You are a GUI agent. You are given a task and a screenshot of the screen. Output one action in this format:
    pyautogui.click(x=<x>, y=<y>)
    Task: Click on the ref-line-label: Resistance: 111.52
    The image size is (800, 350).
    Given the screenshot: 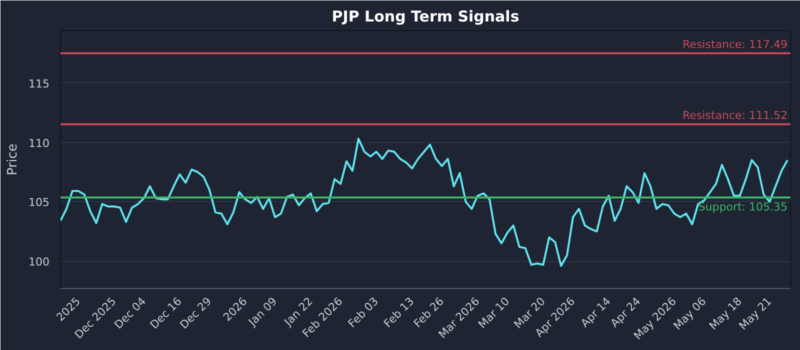 What is the action you would take?
    pyautogui.click(x=735, y=115)
    